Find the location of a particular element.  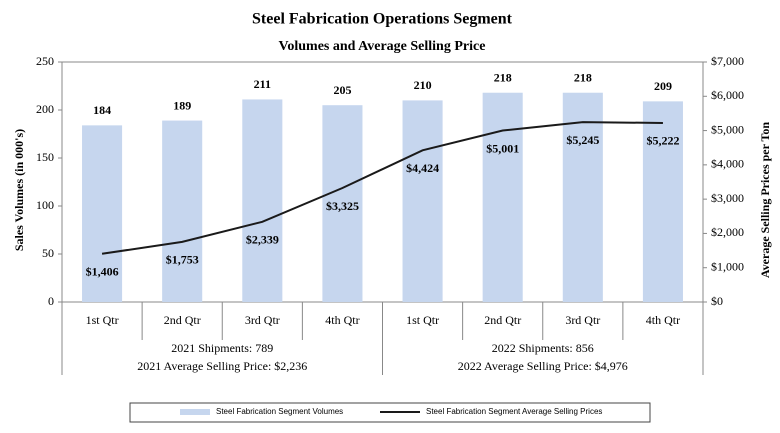

y-tick-label: 200 is located at coordinates (45, 109).